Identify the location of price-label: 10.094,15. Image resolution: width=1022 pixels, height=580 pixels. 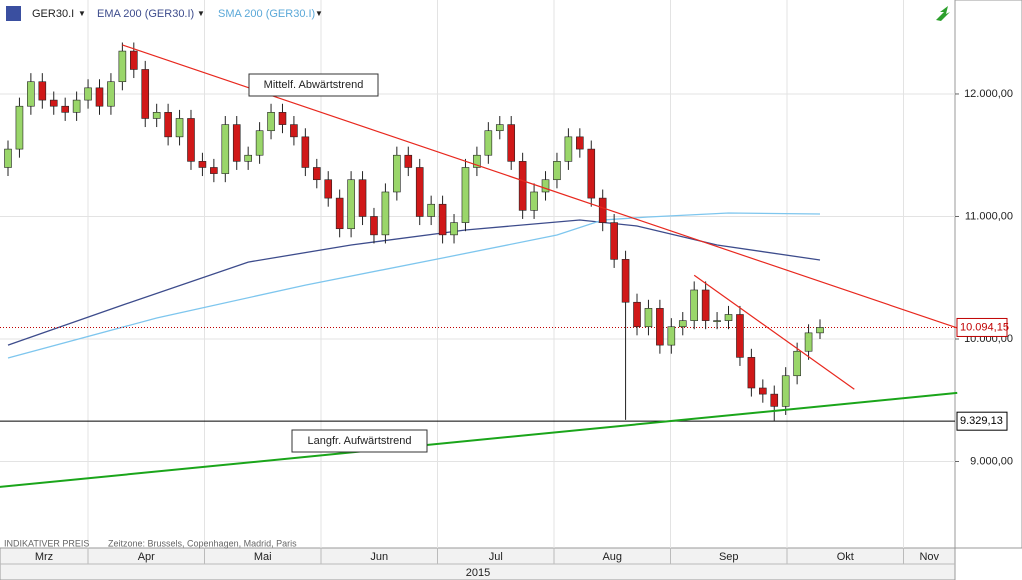
(984, 327).